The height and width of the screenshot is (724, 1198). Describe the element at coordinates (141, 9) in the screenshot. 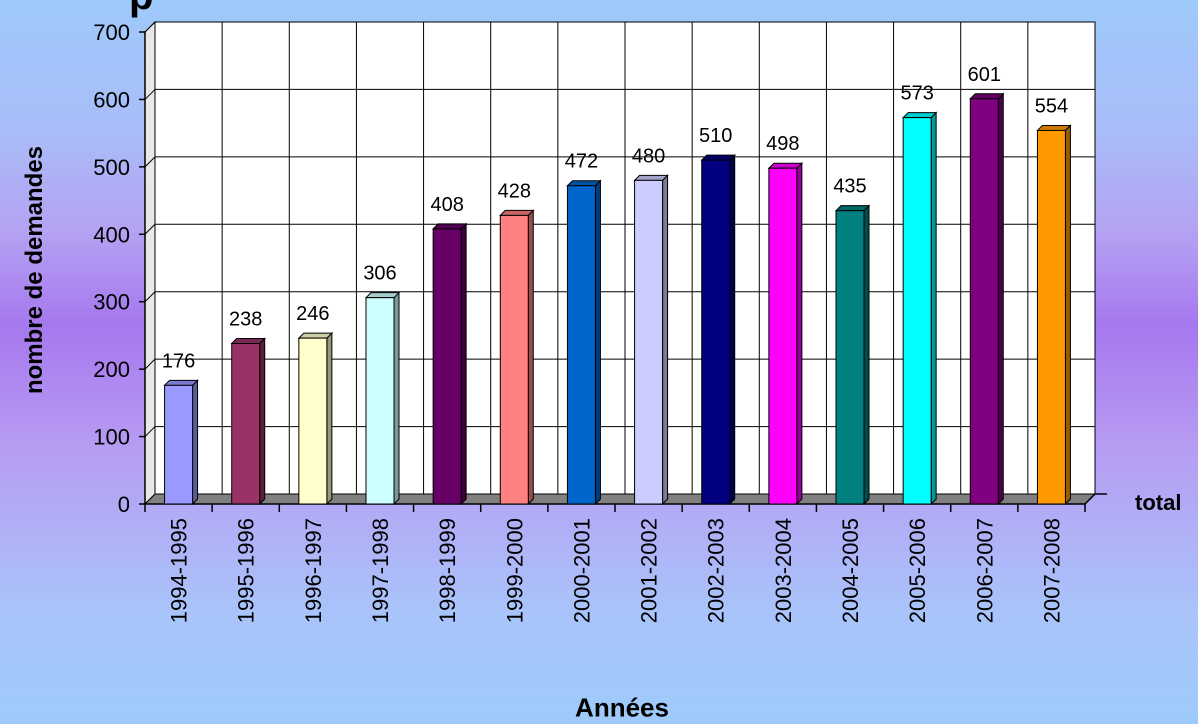

I see `title-fragment: p` at that location.